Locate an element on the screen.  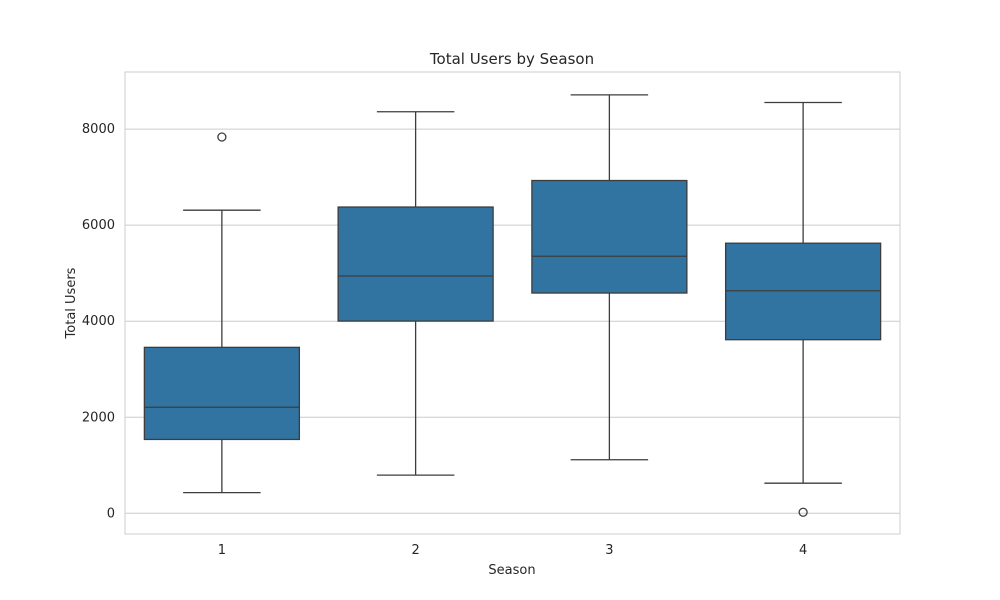
x-tick-label: 2 is located at coordinates (415, 550).